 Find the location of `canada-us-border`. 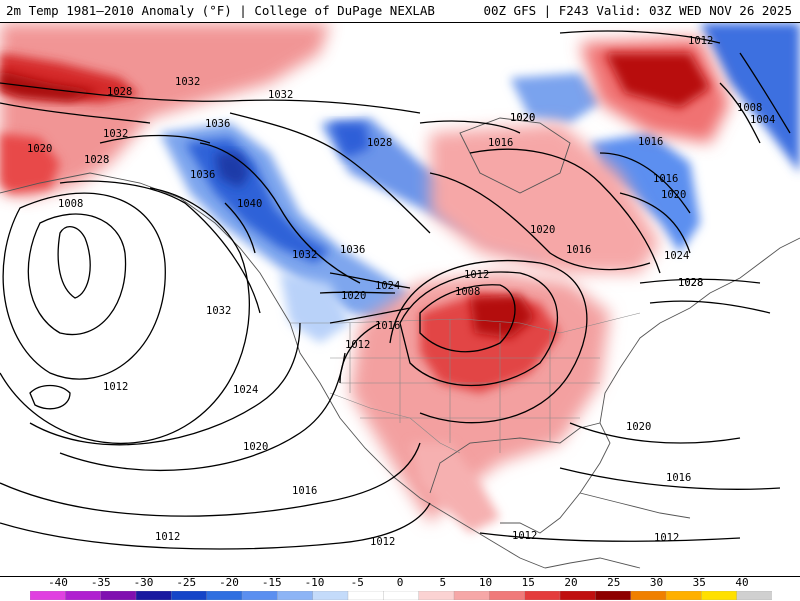

canada-us-border is located at coordinates (465, 323).